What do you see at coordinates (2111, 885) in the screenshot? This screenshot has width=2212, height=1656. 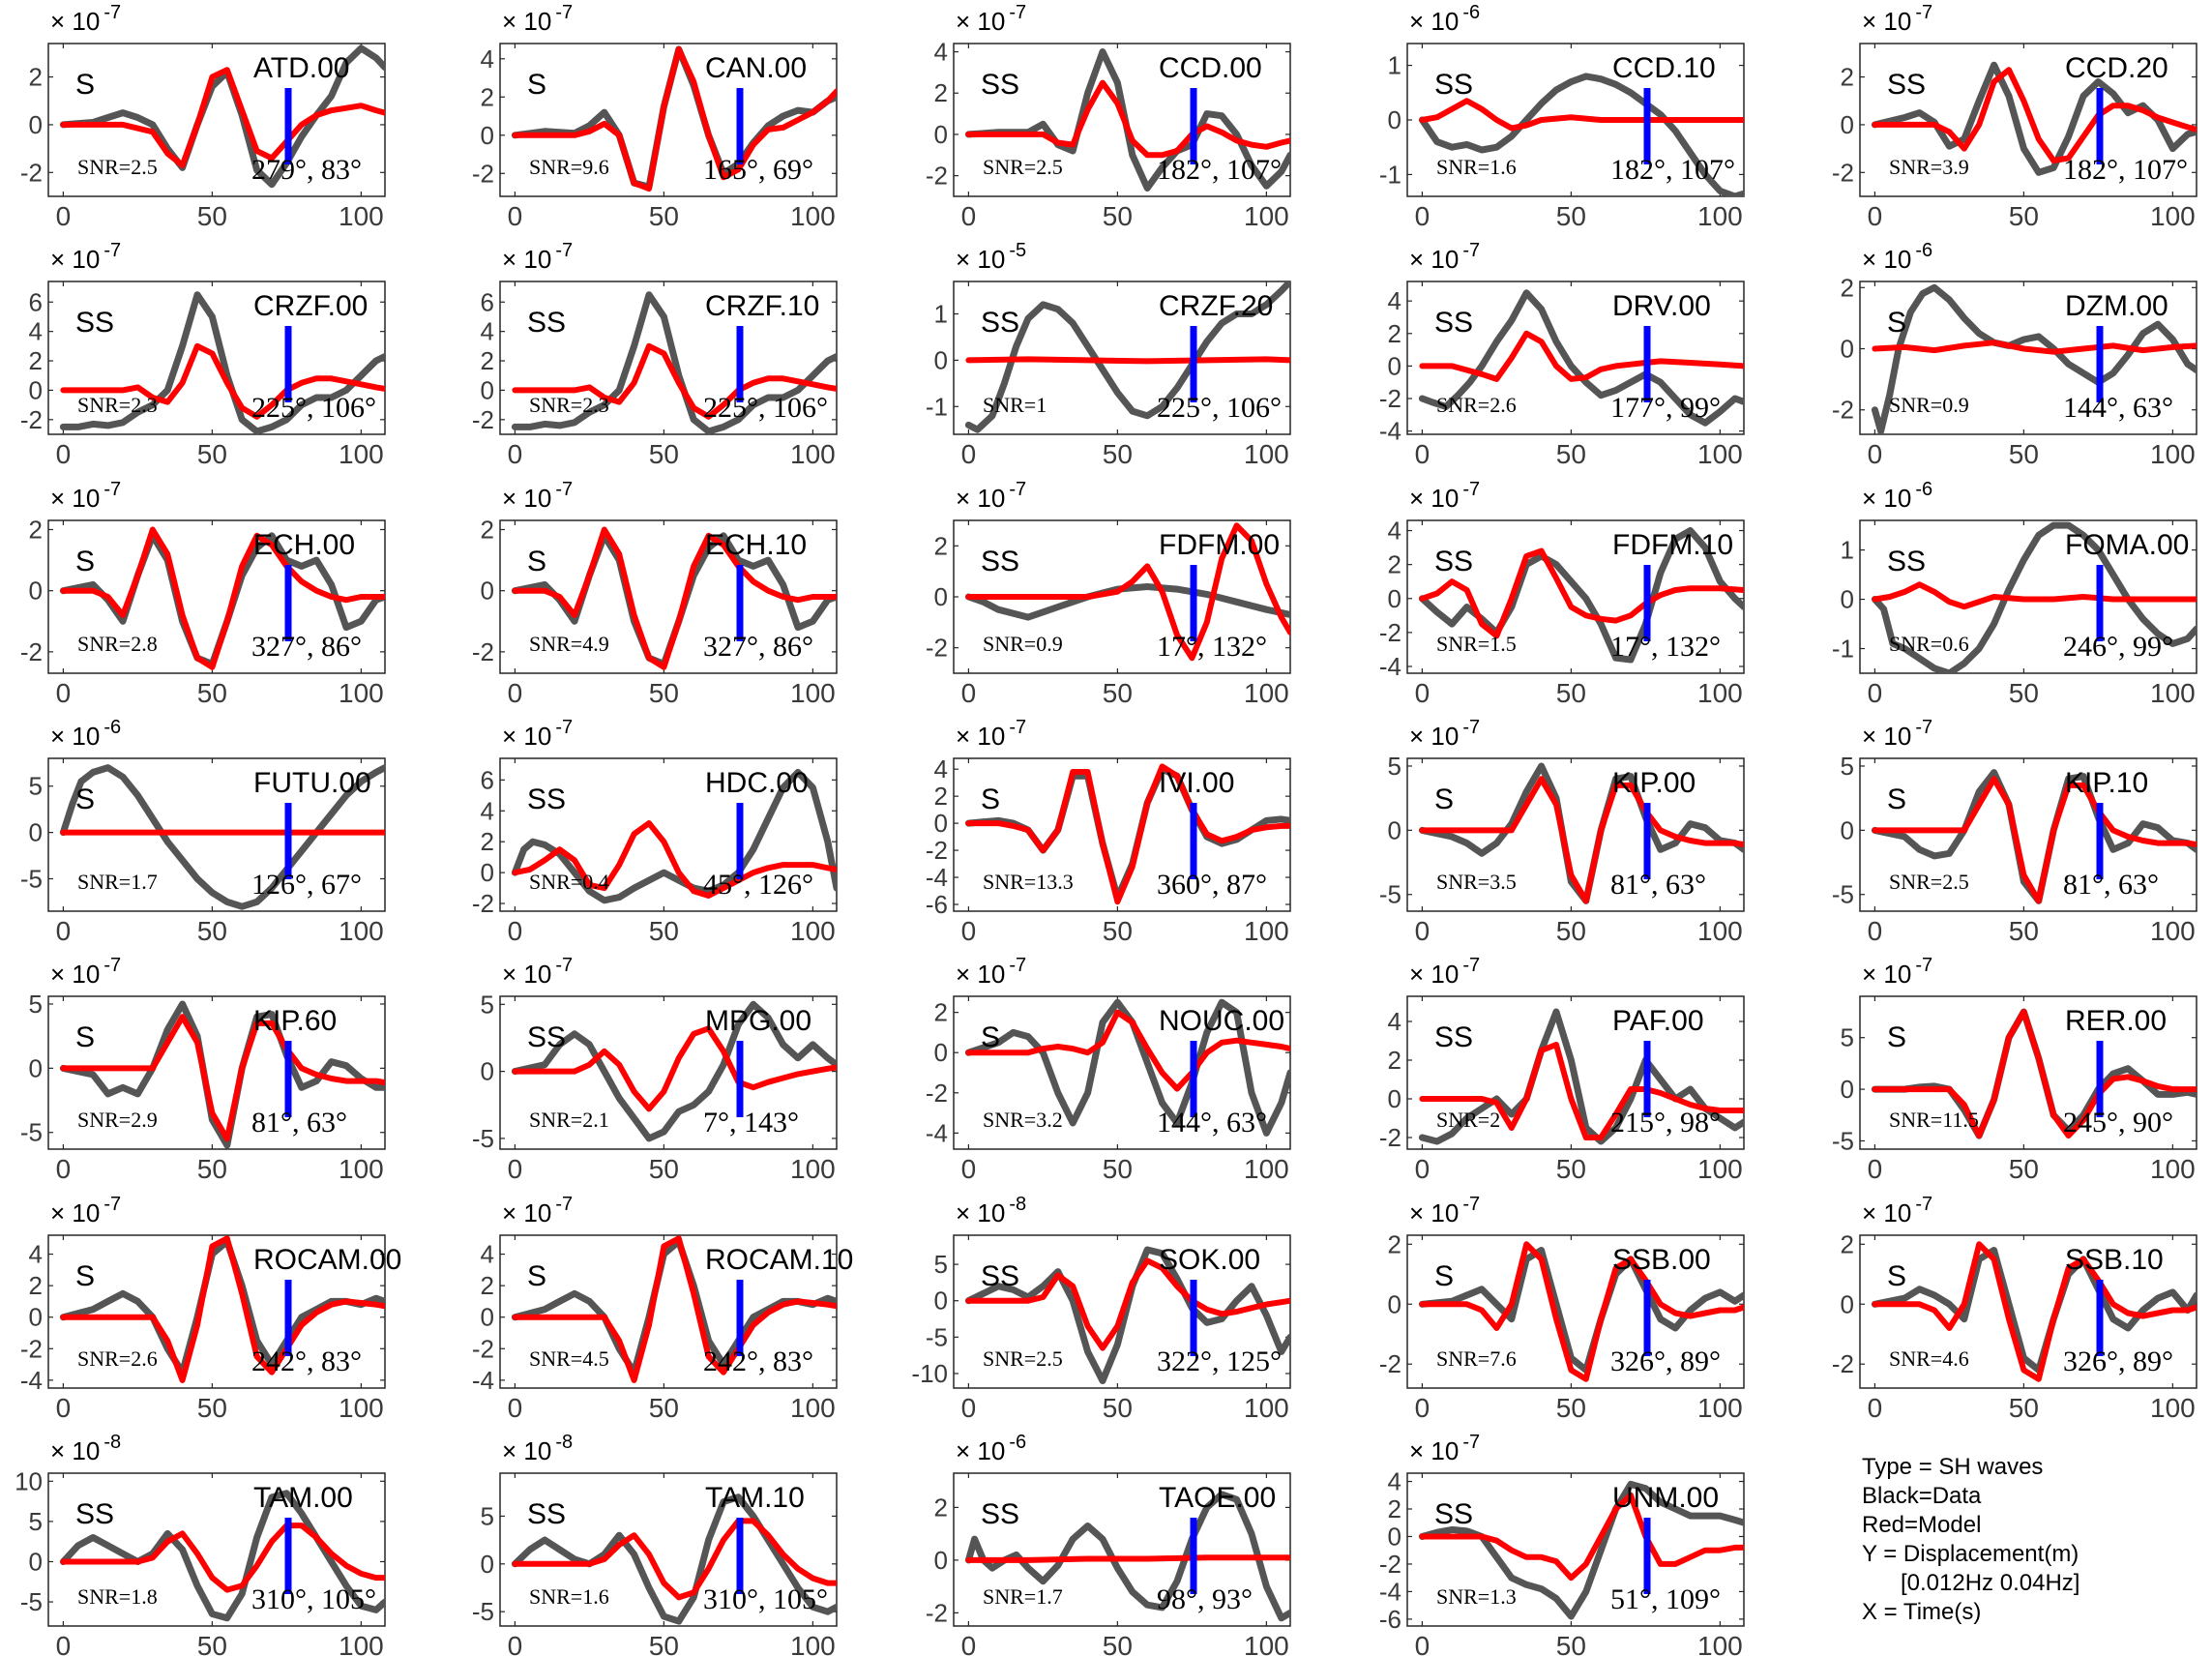 I see `angle-label: 81°, 63°` at bounding box center [2111, 885].